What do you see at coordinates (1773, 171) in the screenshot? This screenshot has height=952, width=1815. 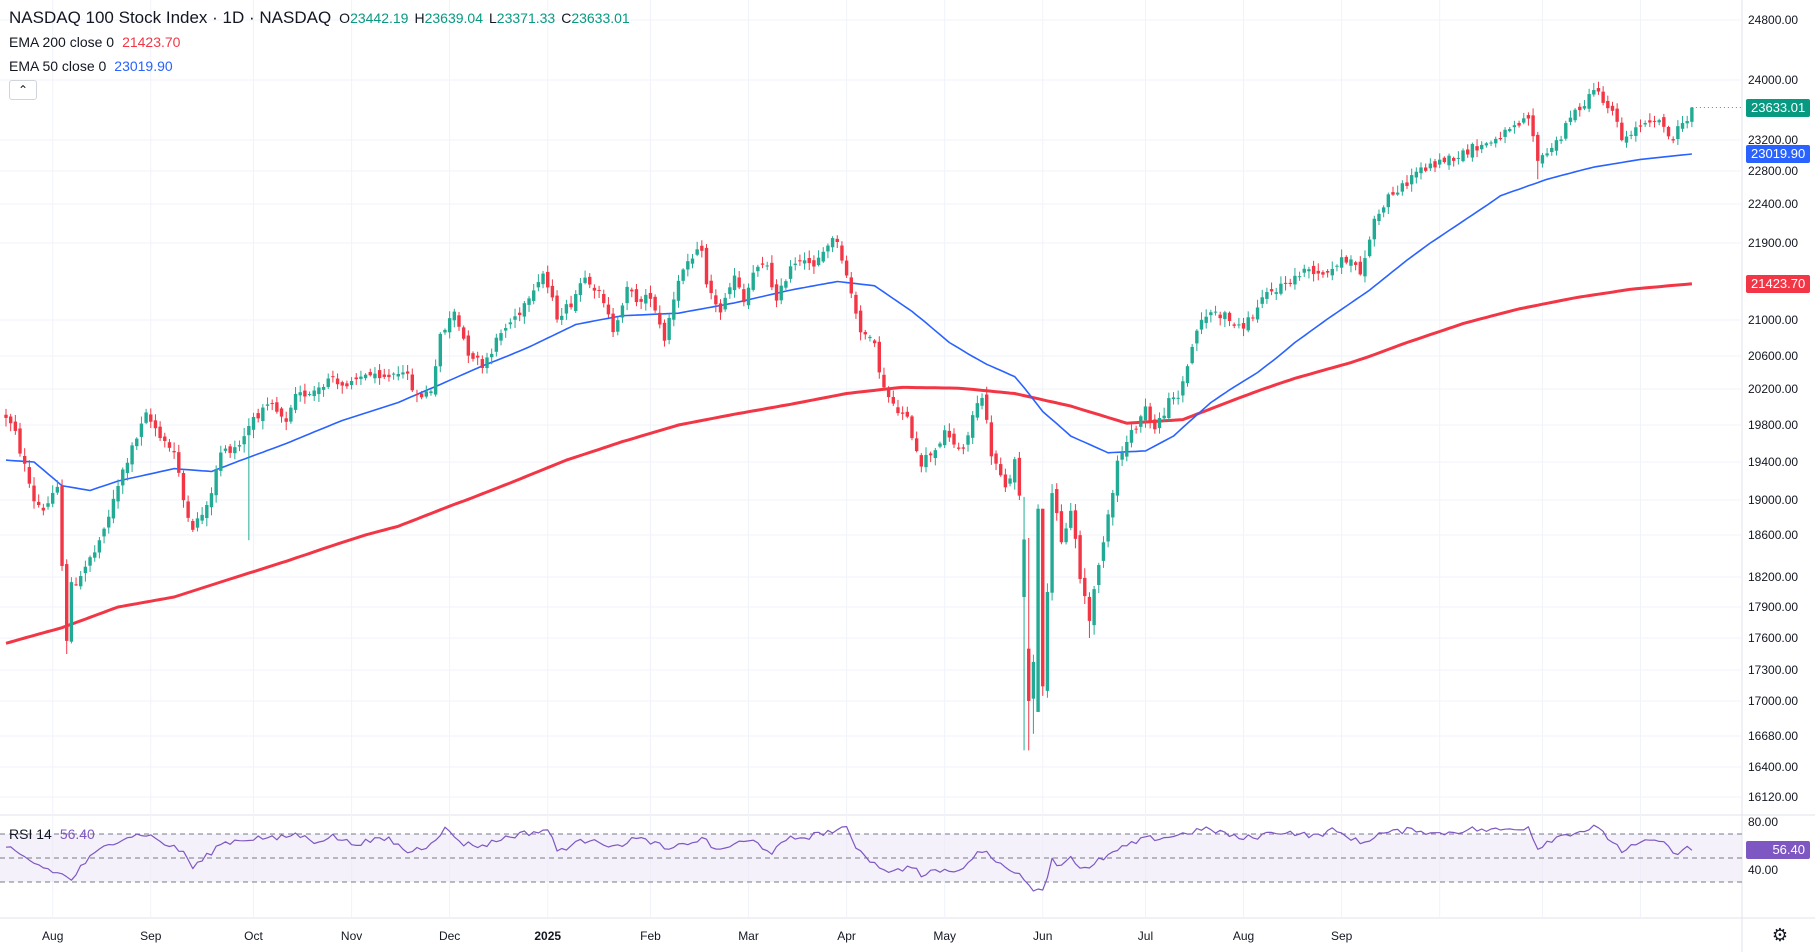 I see `price-tick-label: 22800.00` at bounding box center [1773, 171].